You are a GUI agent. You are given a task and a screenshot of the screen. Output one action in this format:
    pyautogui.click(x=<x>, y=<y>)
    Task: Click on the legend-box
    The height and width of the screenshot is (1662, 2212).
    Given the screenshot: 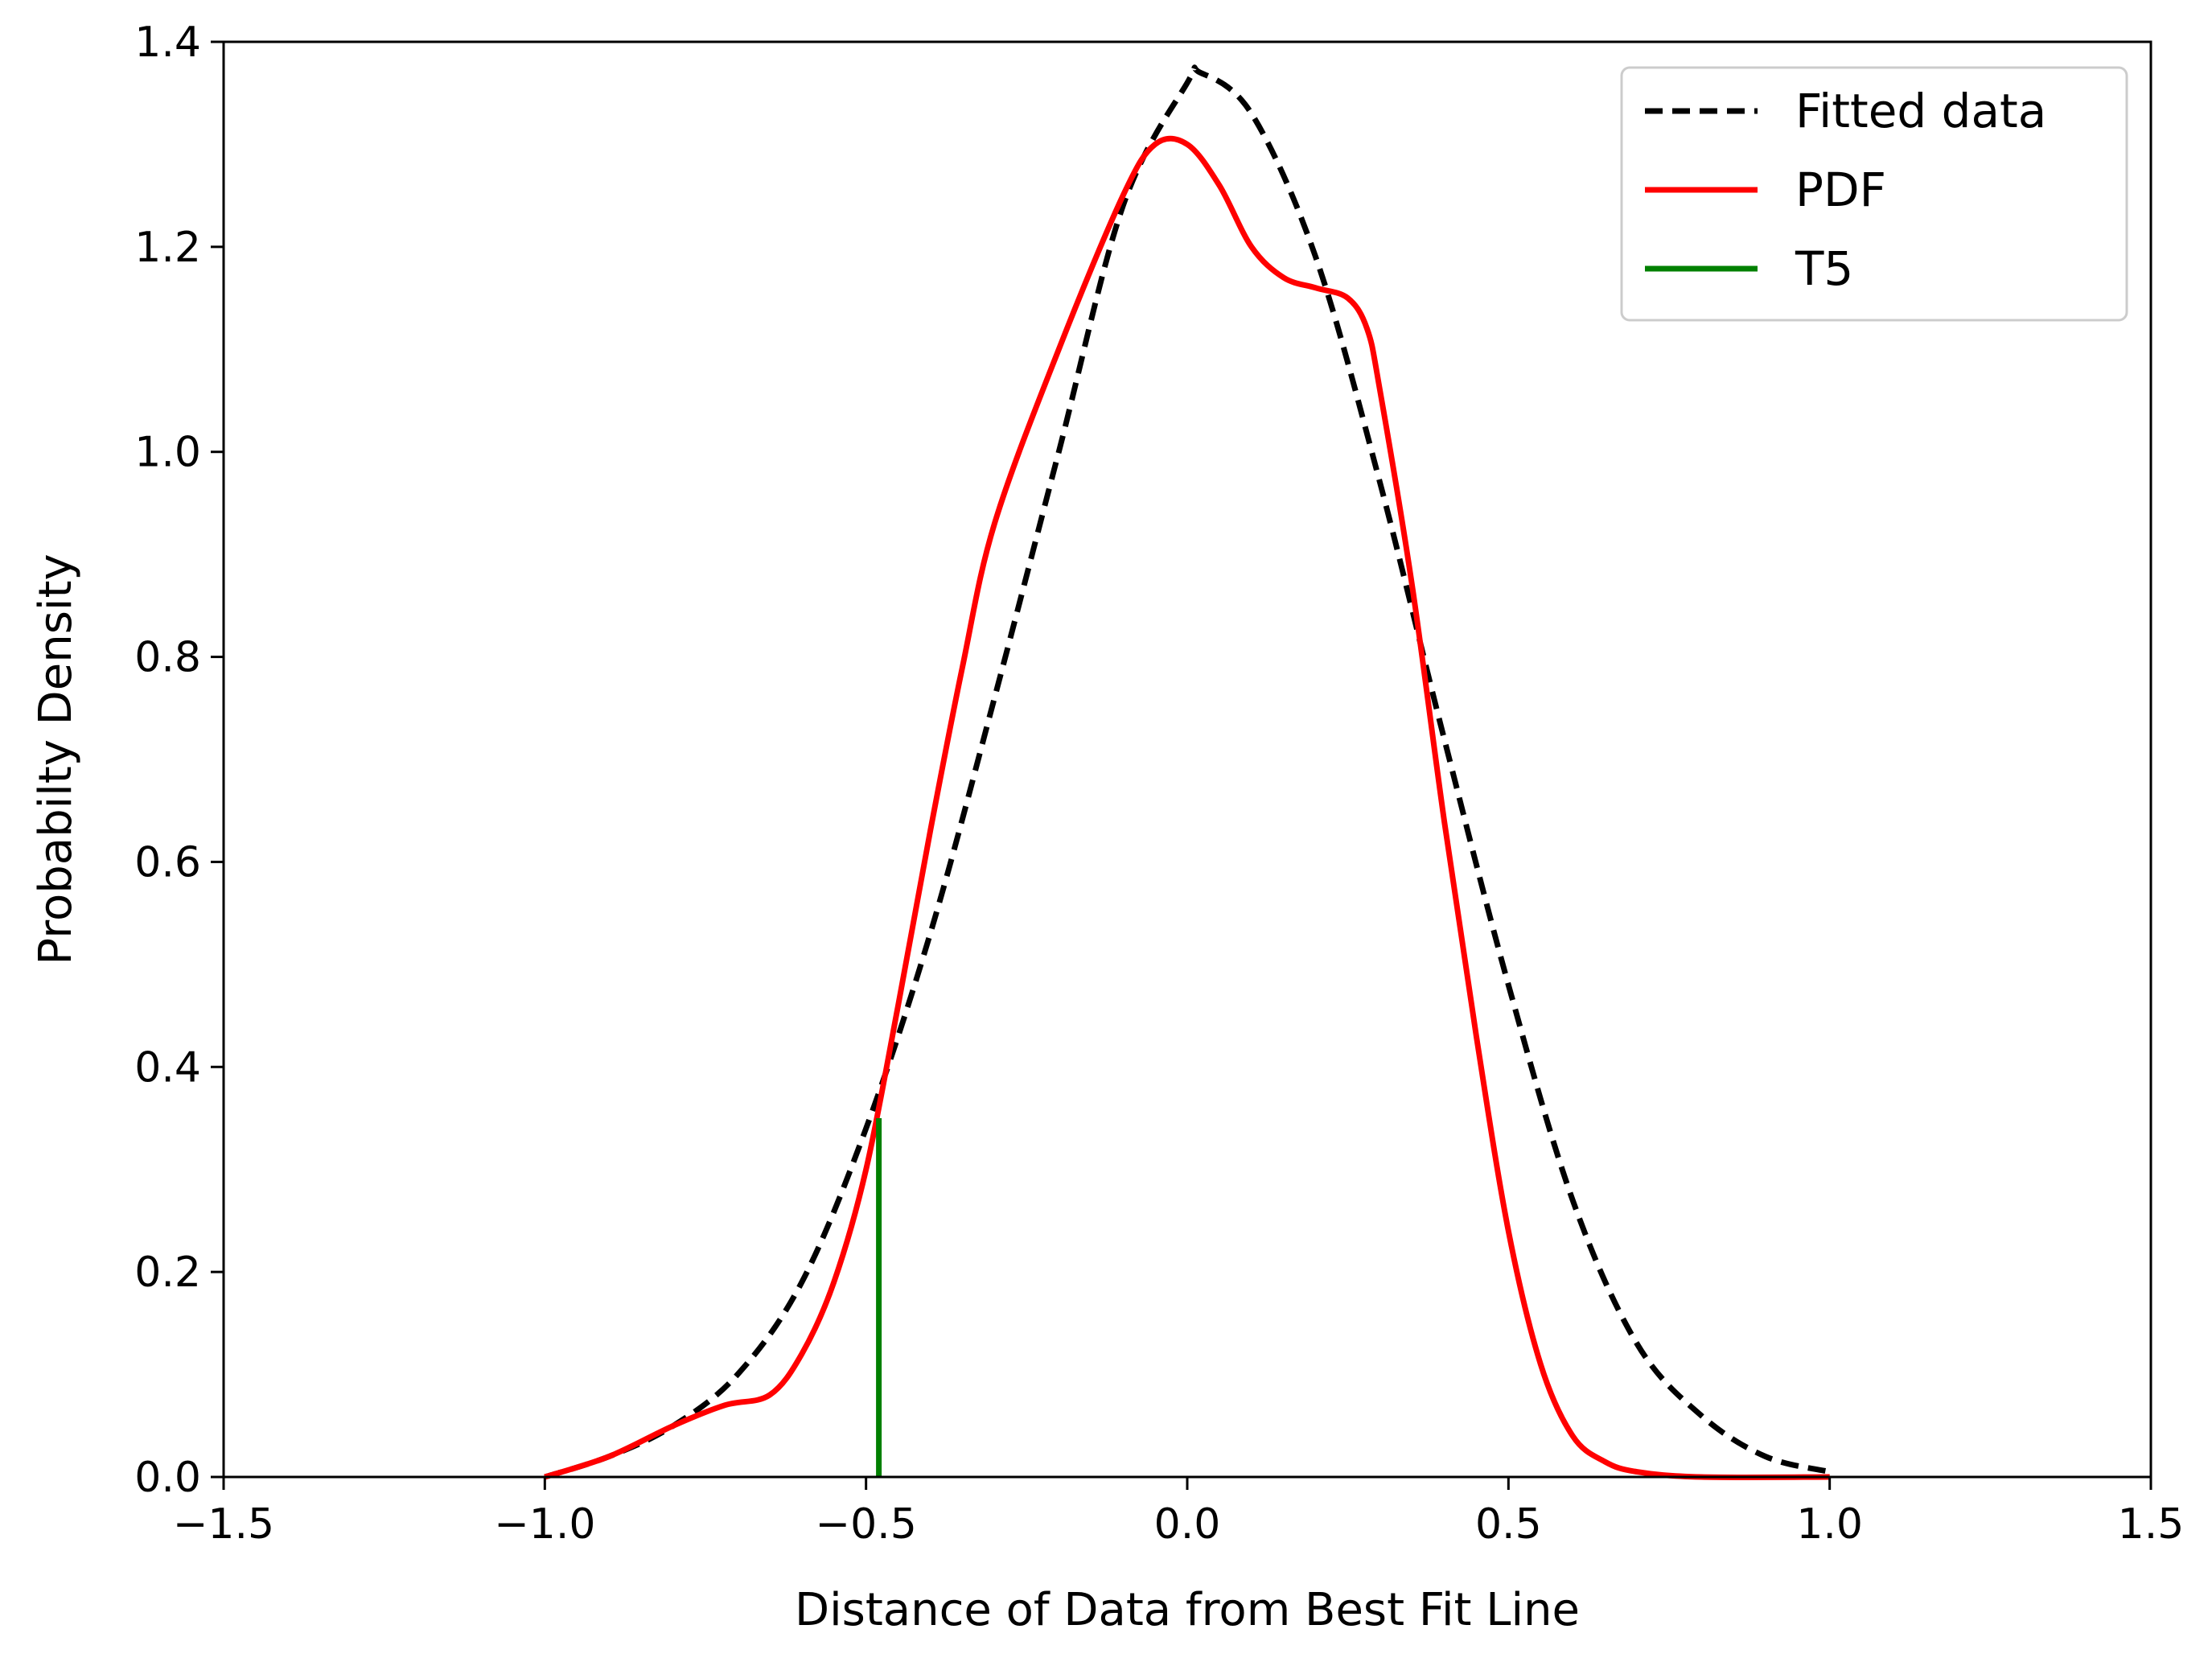 What is the action you would take?
    pyautogui.click(x=1874, y=194)
    